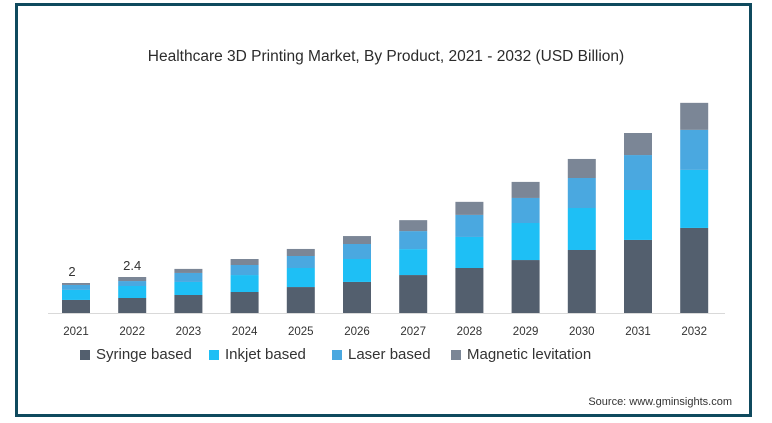  I want to click on bar-segment-2027-magnetic-levitation, so click(413, 226).